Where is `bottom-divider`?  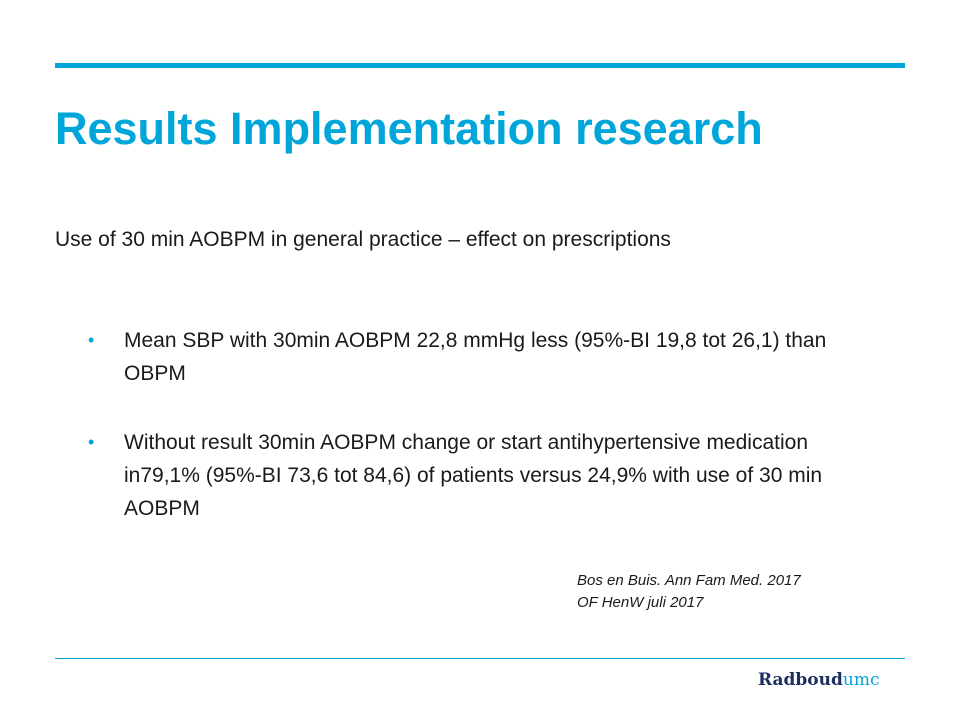
bottom-divider is located at coordinates (480, 658).